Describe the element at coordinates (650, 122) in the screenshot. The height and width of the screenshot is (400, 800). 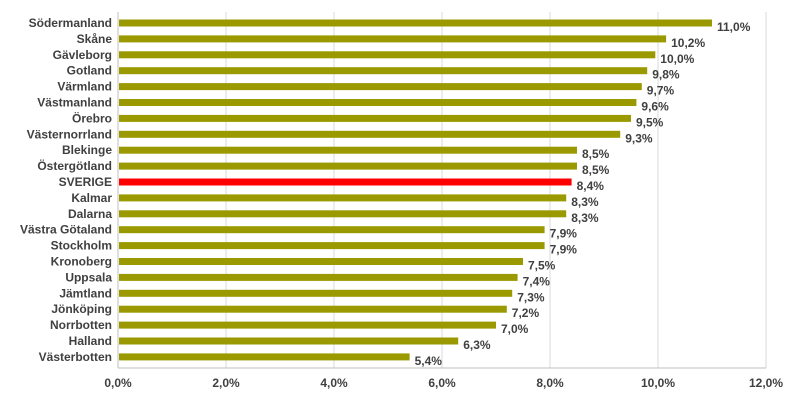
I see `data-label: 9,5%` at that location.